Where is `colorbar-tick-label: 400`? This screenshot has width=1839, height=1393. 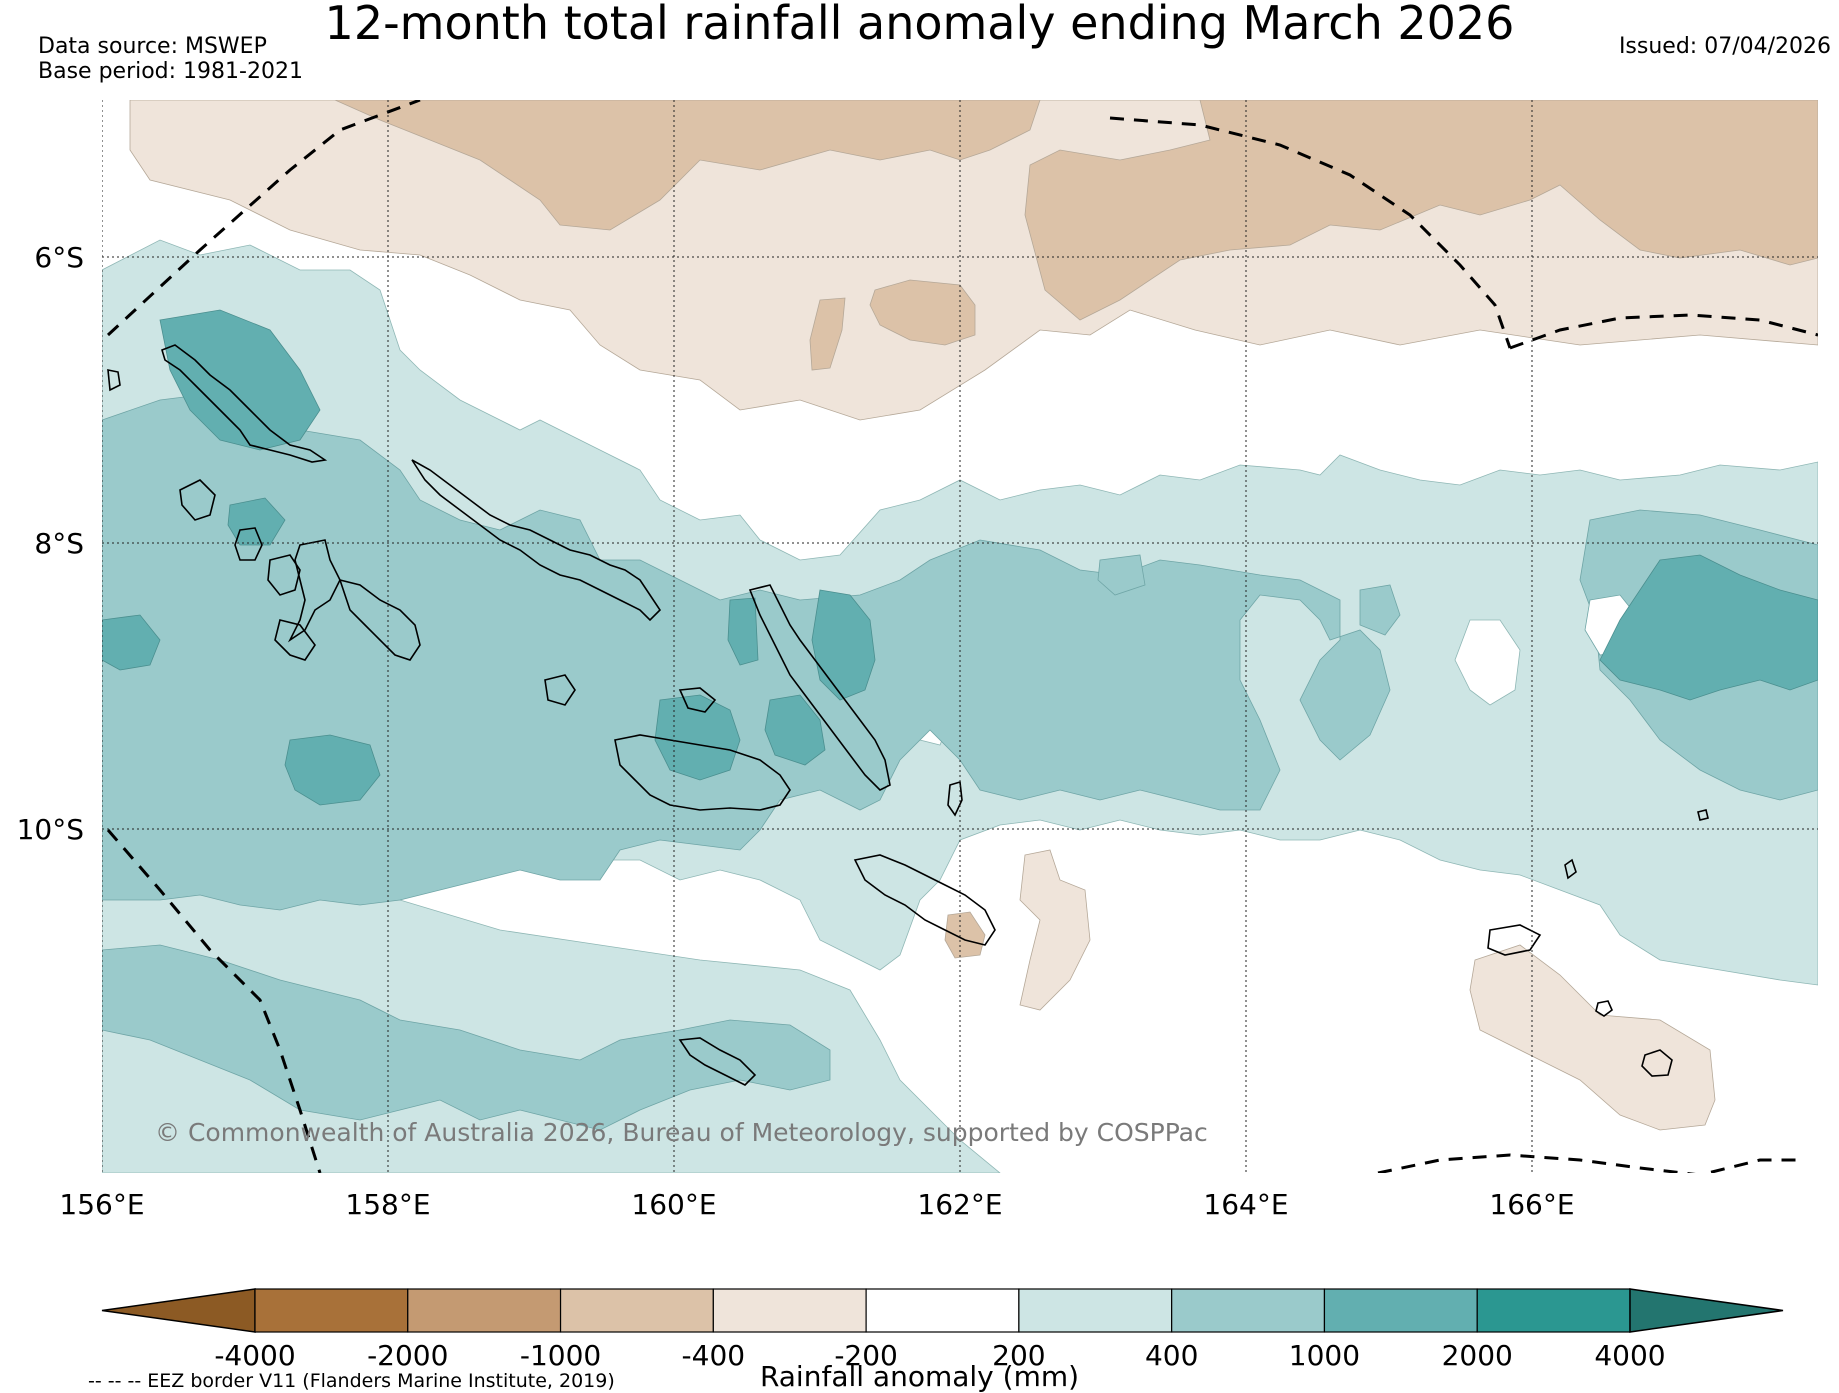
colorbar-tick-label: 400 is located at coordinates (1171, 1355).